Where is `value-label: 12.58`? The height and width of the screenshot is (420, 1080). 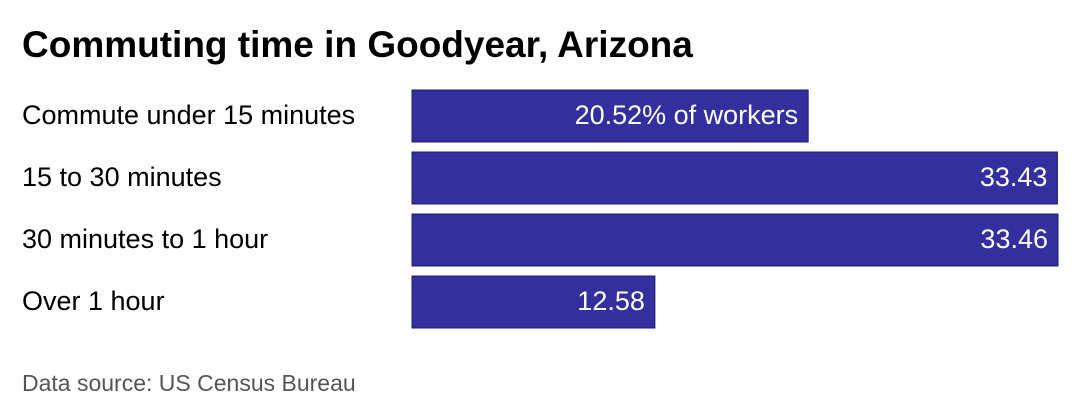 value-label: 12.58 is located at coordinates (611, 301).